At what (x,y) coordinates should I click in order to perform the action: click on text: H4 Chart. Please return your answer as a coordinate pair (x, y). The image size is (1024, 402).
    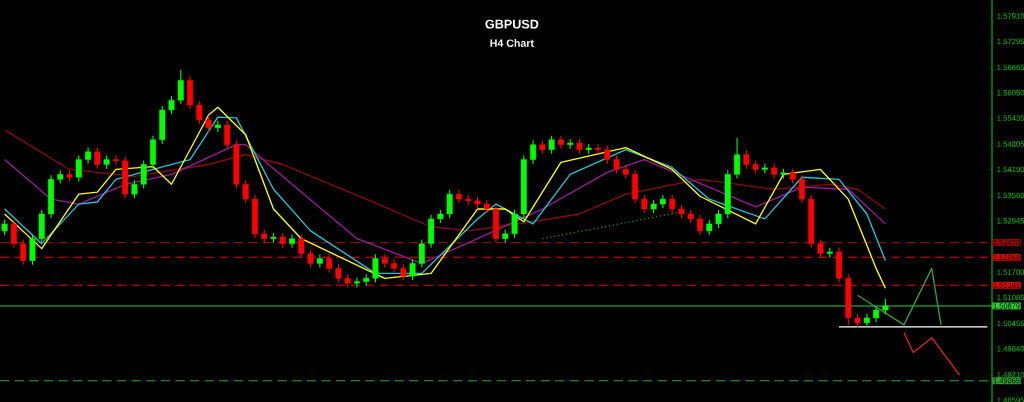
    Looking at the image, I should click on (512, 43).